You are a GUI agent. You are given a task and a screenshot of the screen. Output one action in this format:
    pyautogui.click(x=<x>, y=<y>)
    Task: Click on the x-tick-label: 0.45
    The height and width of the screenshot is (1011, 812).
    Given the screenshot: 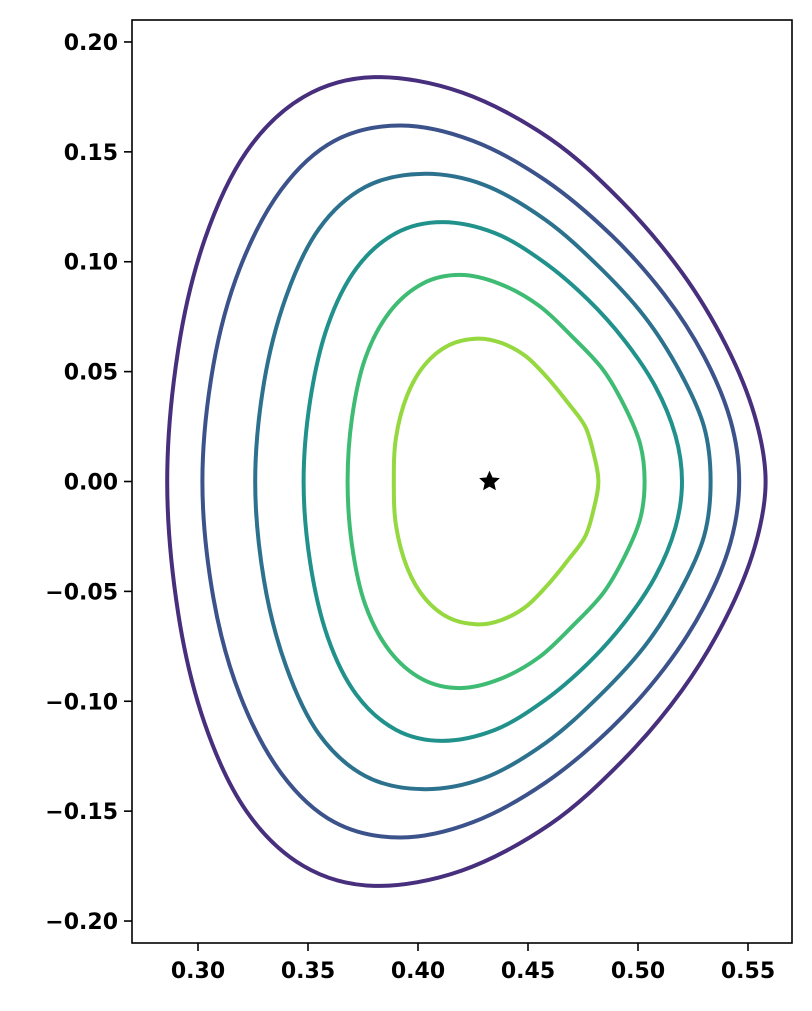 What is the action you would take?
    pyautogui.click(x=528, y=971)
    